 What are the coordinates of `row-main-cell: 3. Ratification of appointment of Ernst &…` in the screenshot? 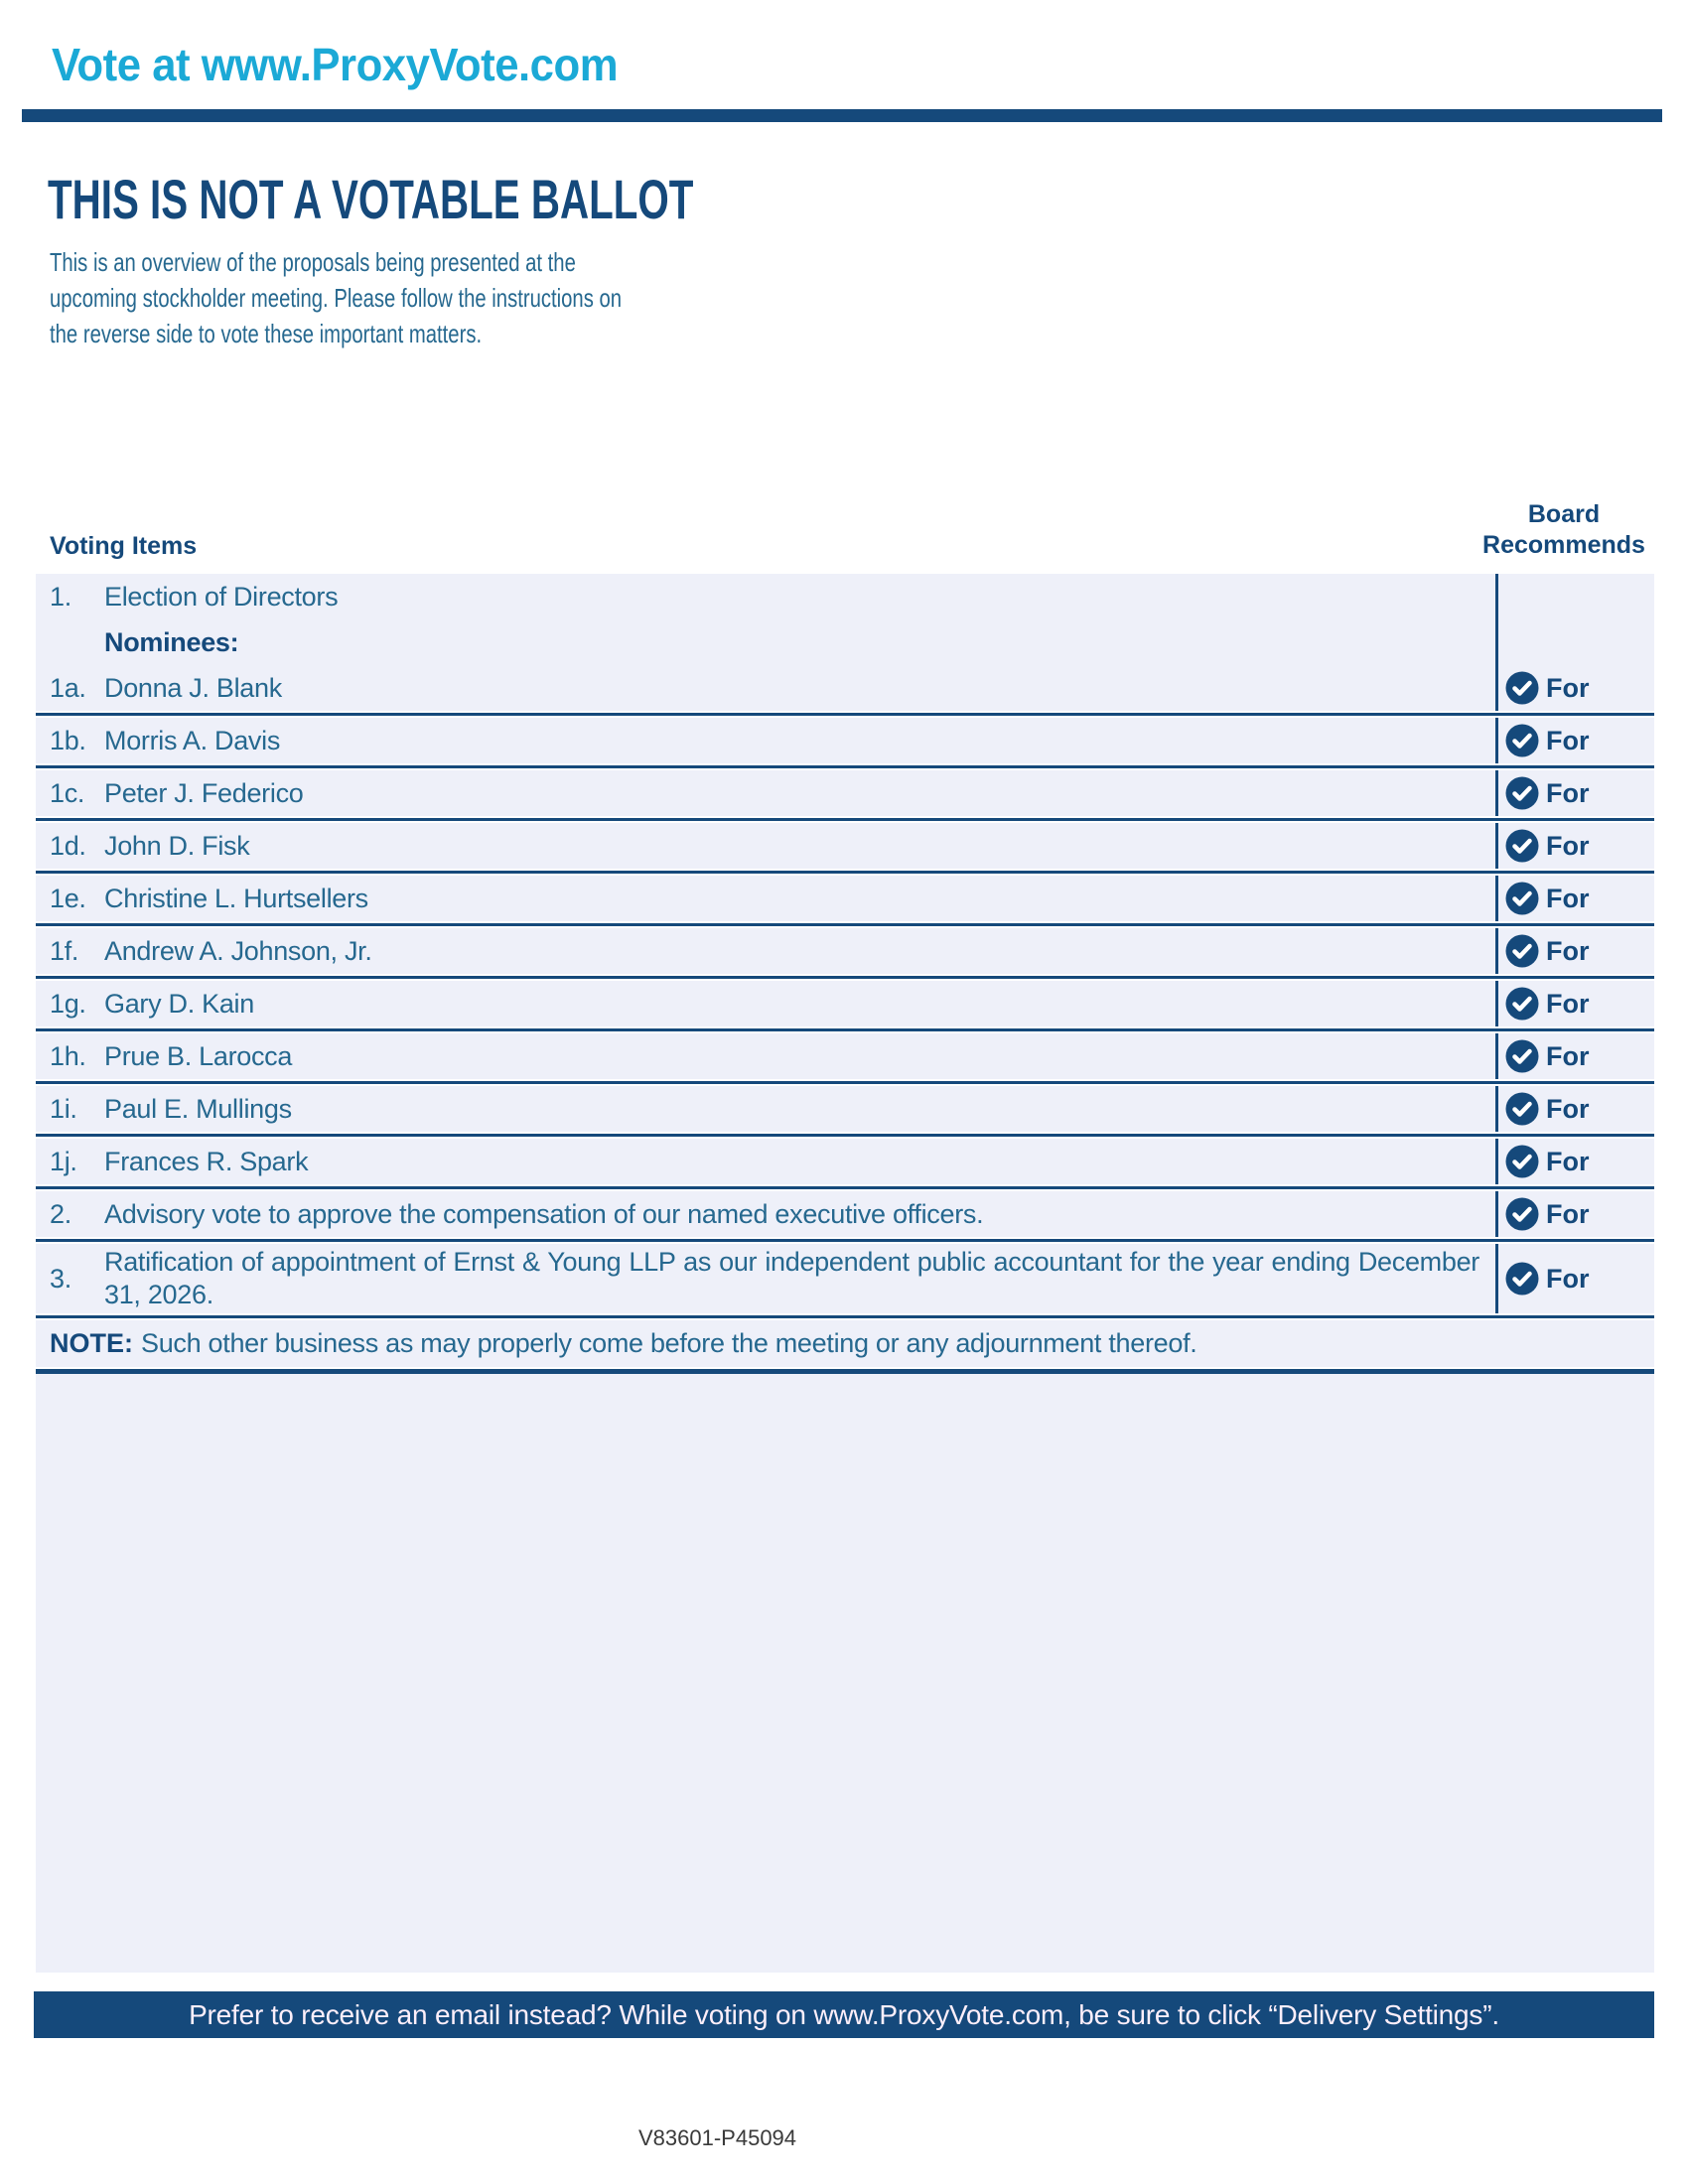 It's located at (765, 1278).